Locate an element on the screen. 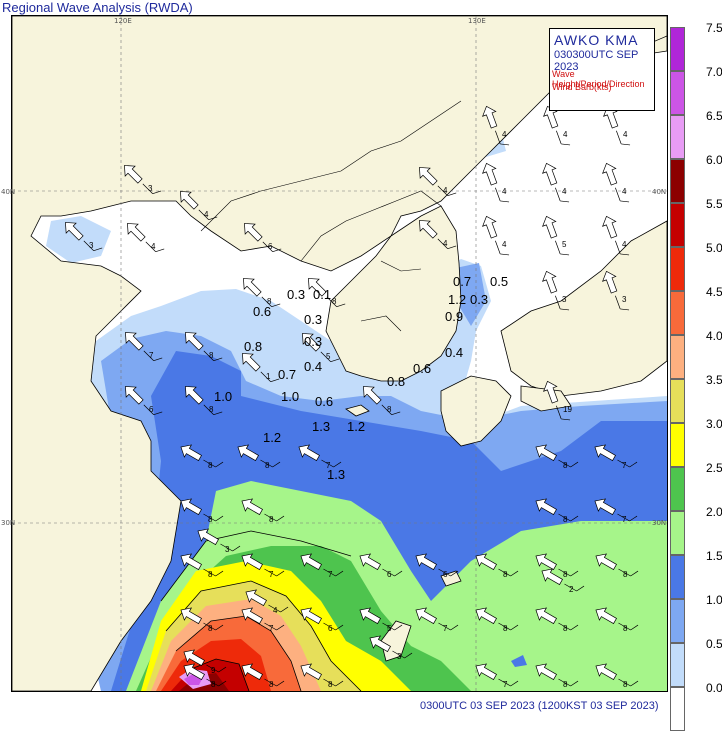  land-japan-honshu is located at coordinates (583, 308).